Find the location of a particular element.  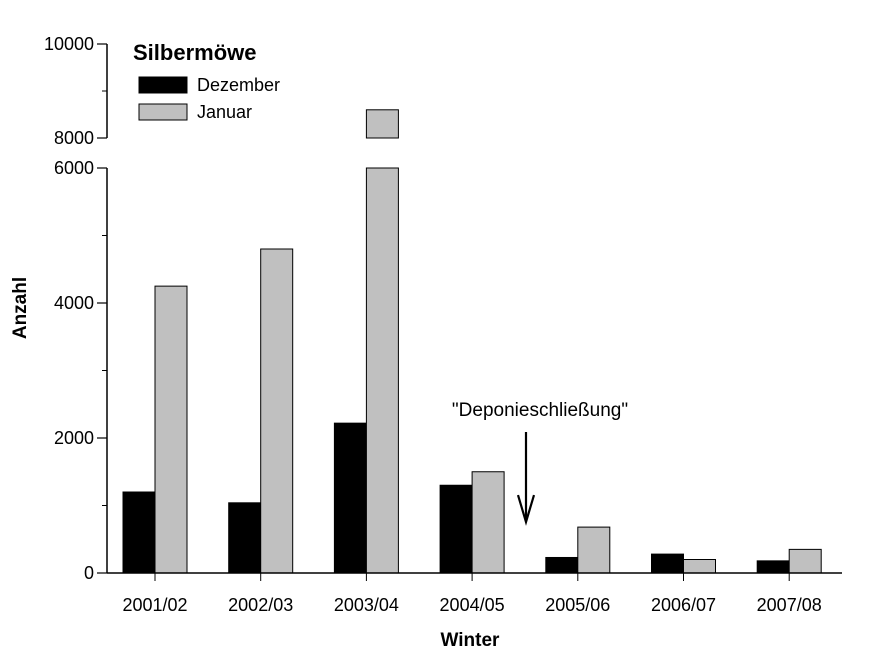

annotation: "Deponieschließung" is located at coordinates (540, 463).